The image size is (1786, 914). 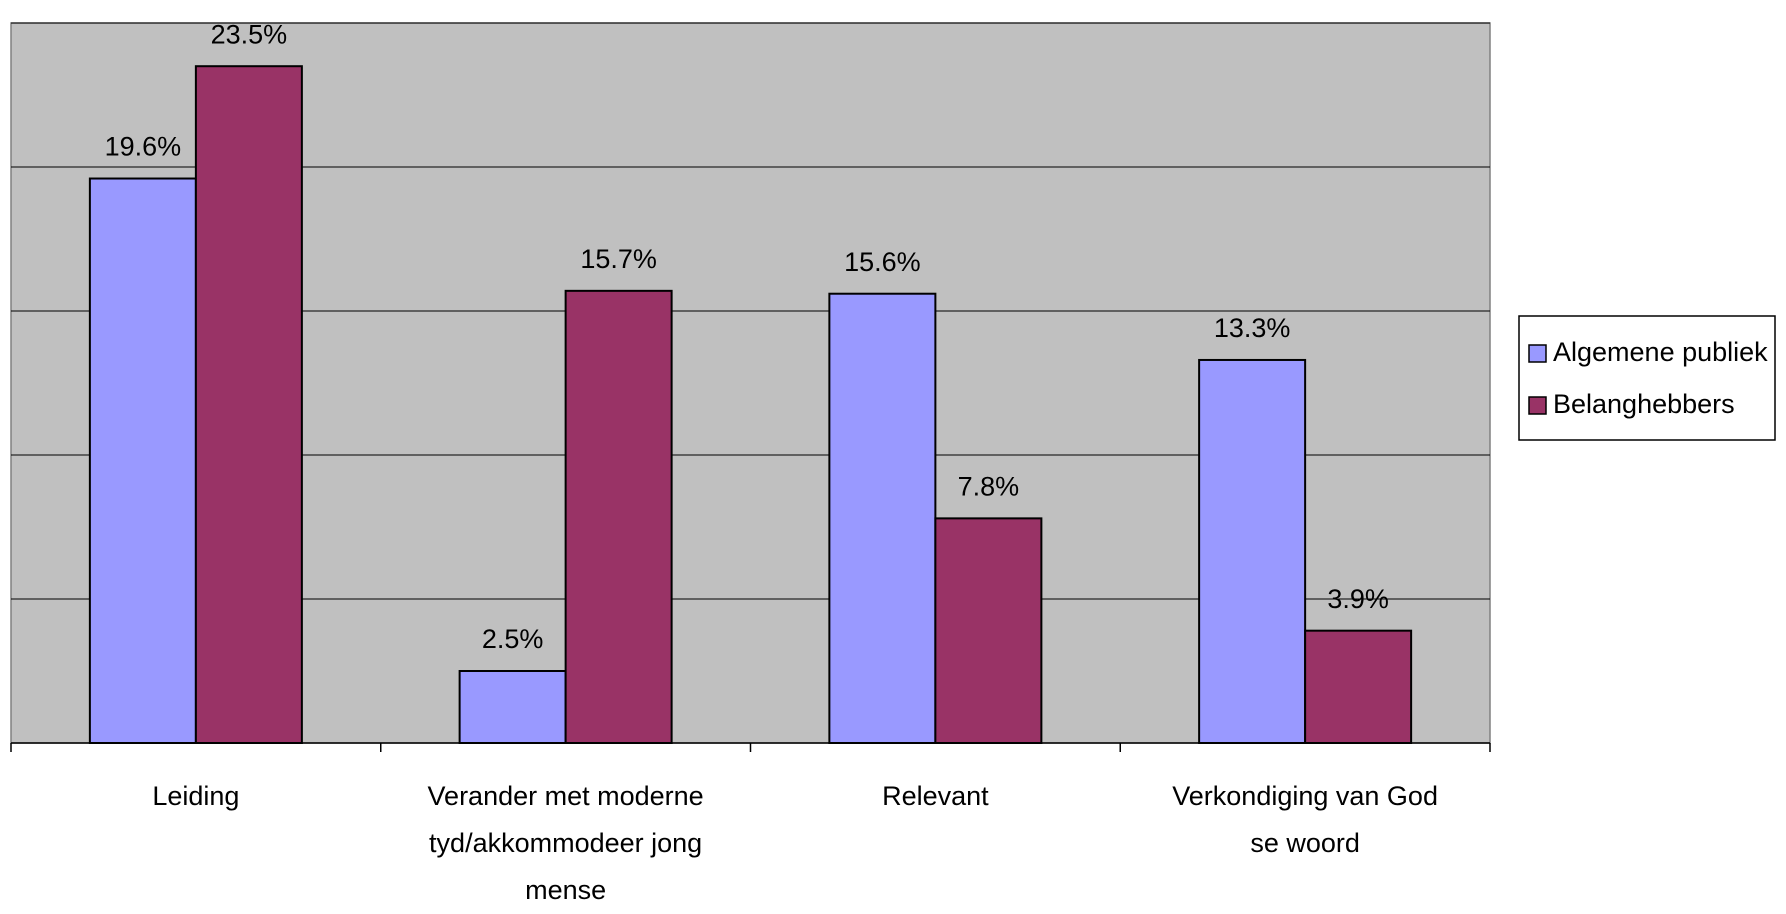 What do you see at coordinates (1647, 378) in the screenshot?
I see `legend-box` at bounding box center [1647, 378].